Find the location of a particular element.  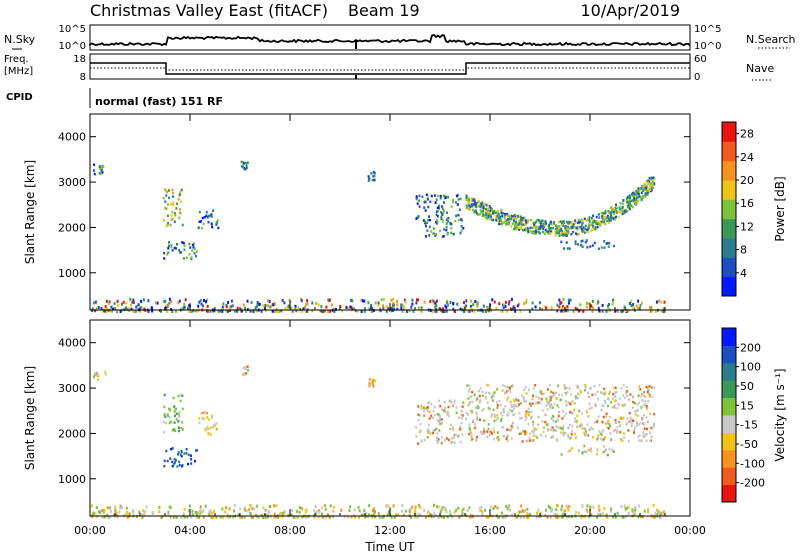

power-y-tick-label: 3000 is located at coordinates (72, 182).